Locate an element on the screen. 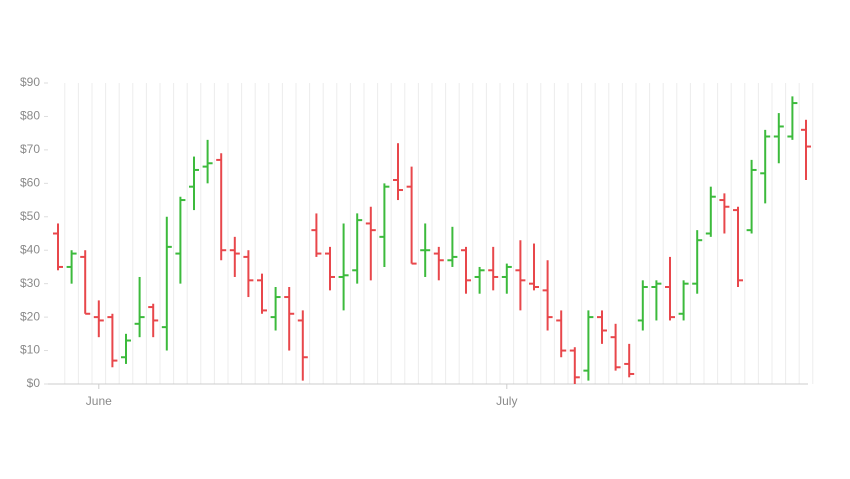 This screenshot has width=850, height=479. y-tick-label: $70 is located at coordinates (30, 149).